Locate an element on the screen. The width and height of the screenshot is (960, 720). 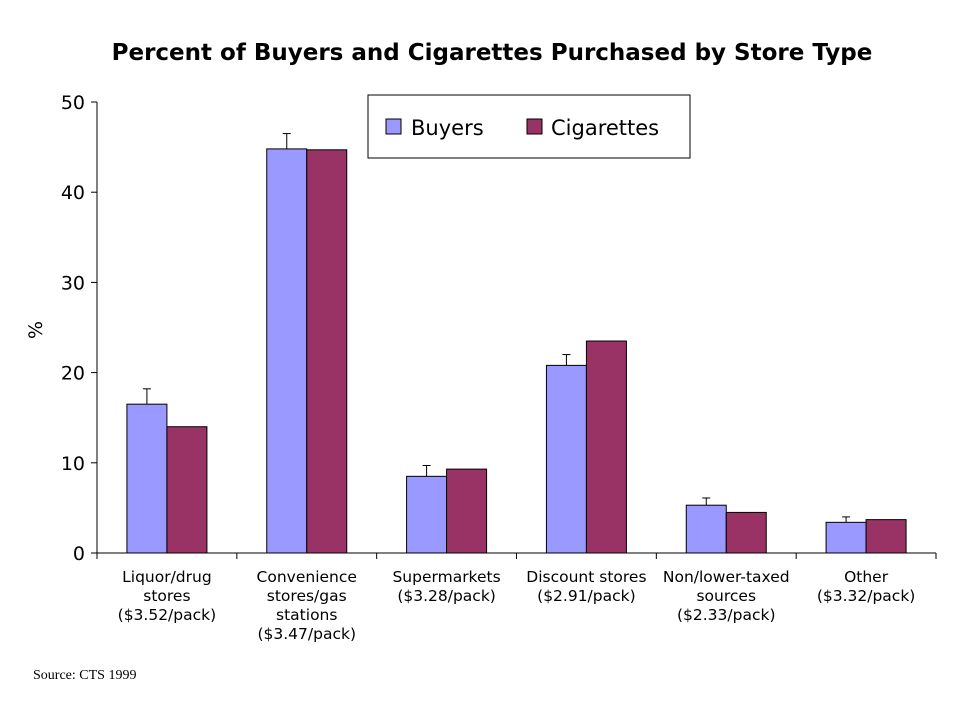
x-category-label-line: ($3.28/pack) is located at coordinates (446, 596).